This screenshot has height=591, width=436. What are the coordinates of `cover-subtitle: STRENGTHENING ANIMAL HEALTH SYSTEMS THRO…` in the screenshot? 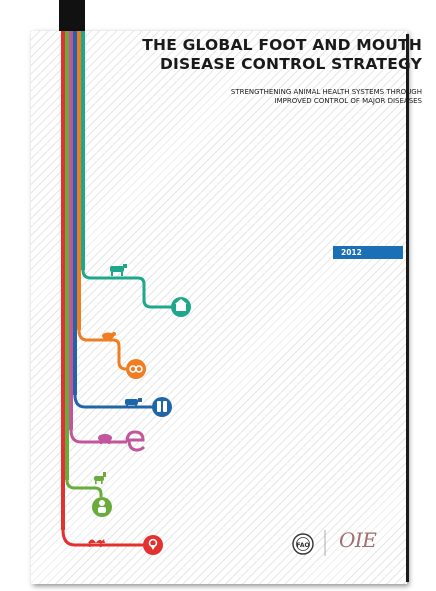 It's located at (292, 96).